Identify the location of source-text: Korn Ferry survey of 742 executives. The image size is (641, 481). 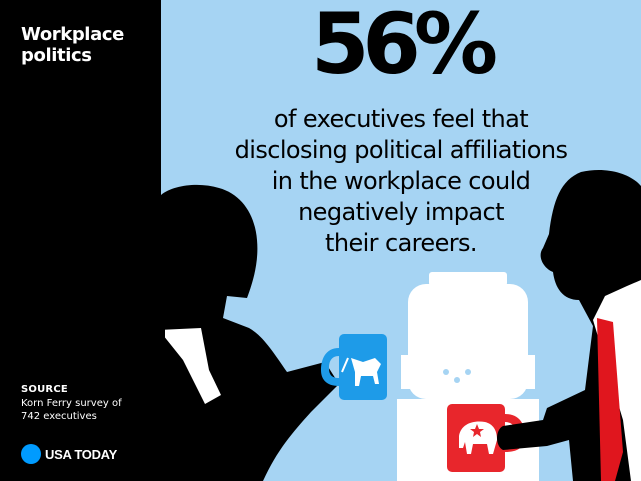
(86, 410).